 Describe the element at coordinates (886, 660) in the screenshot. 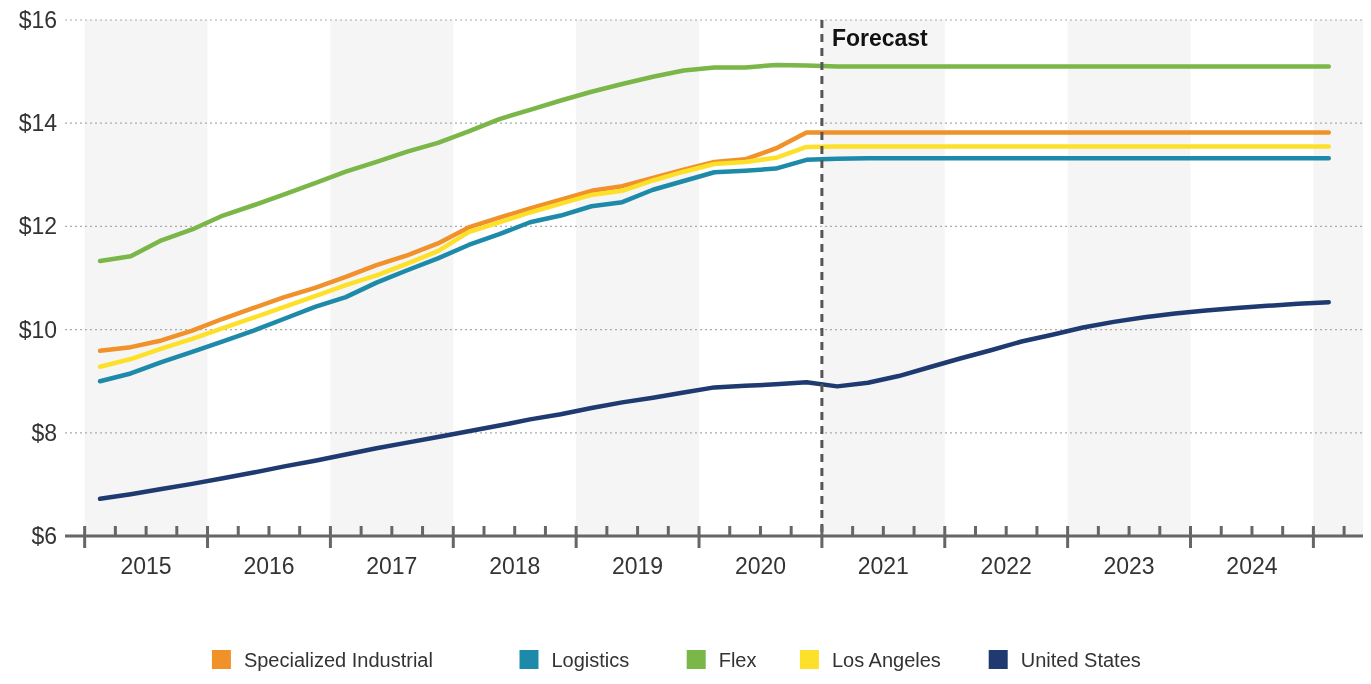

I see `legend-label: Los Angeles` at that location.